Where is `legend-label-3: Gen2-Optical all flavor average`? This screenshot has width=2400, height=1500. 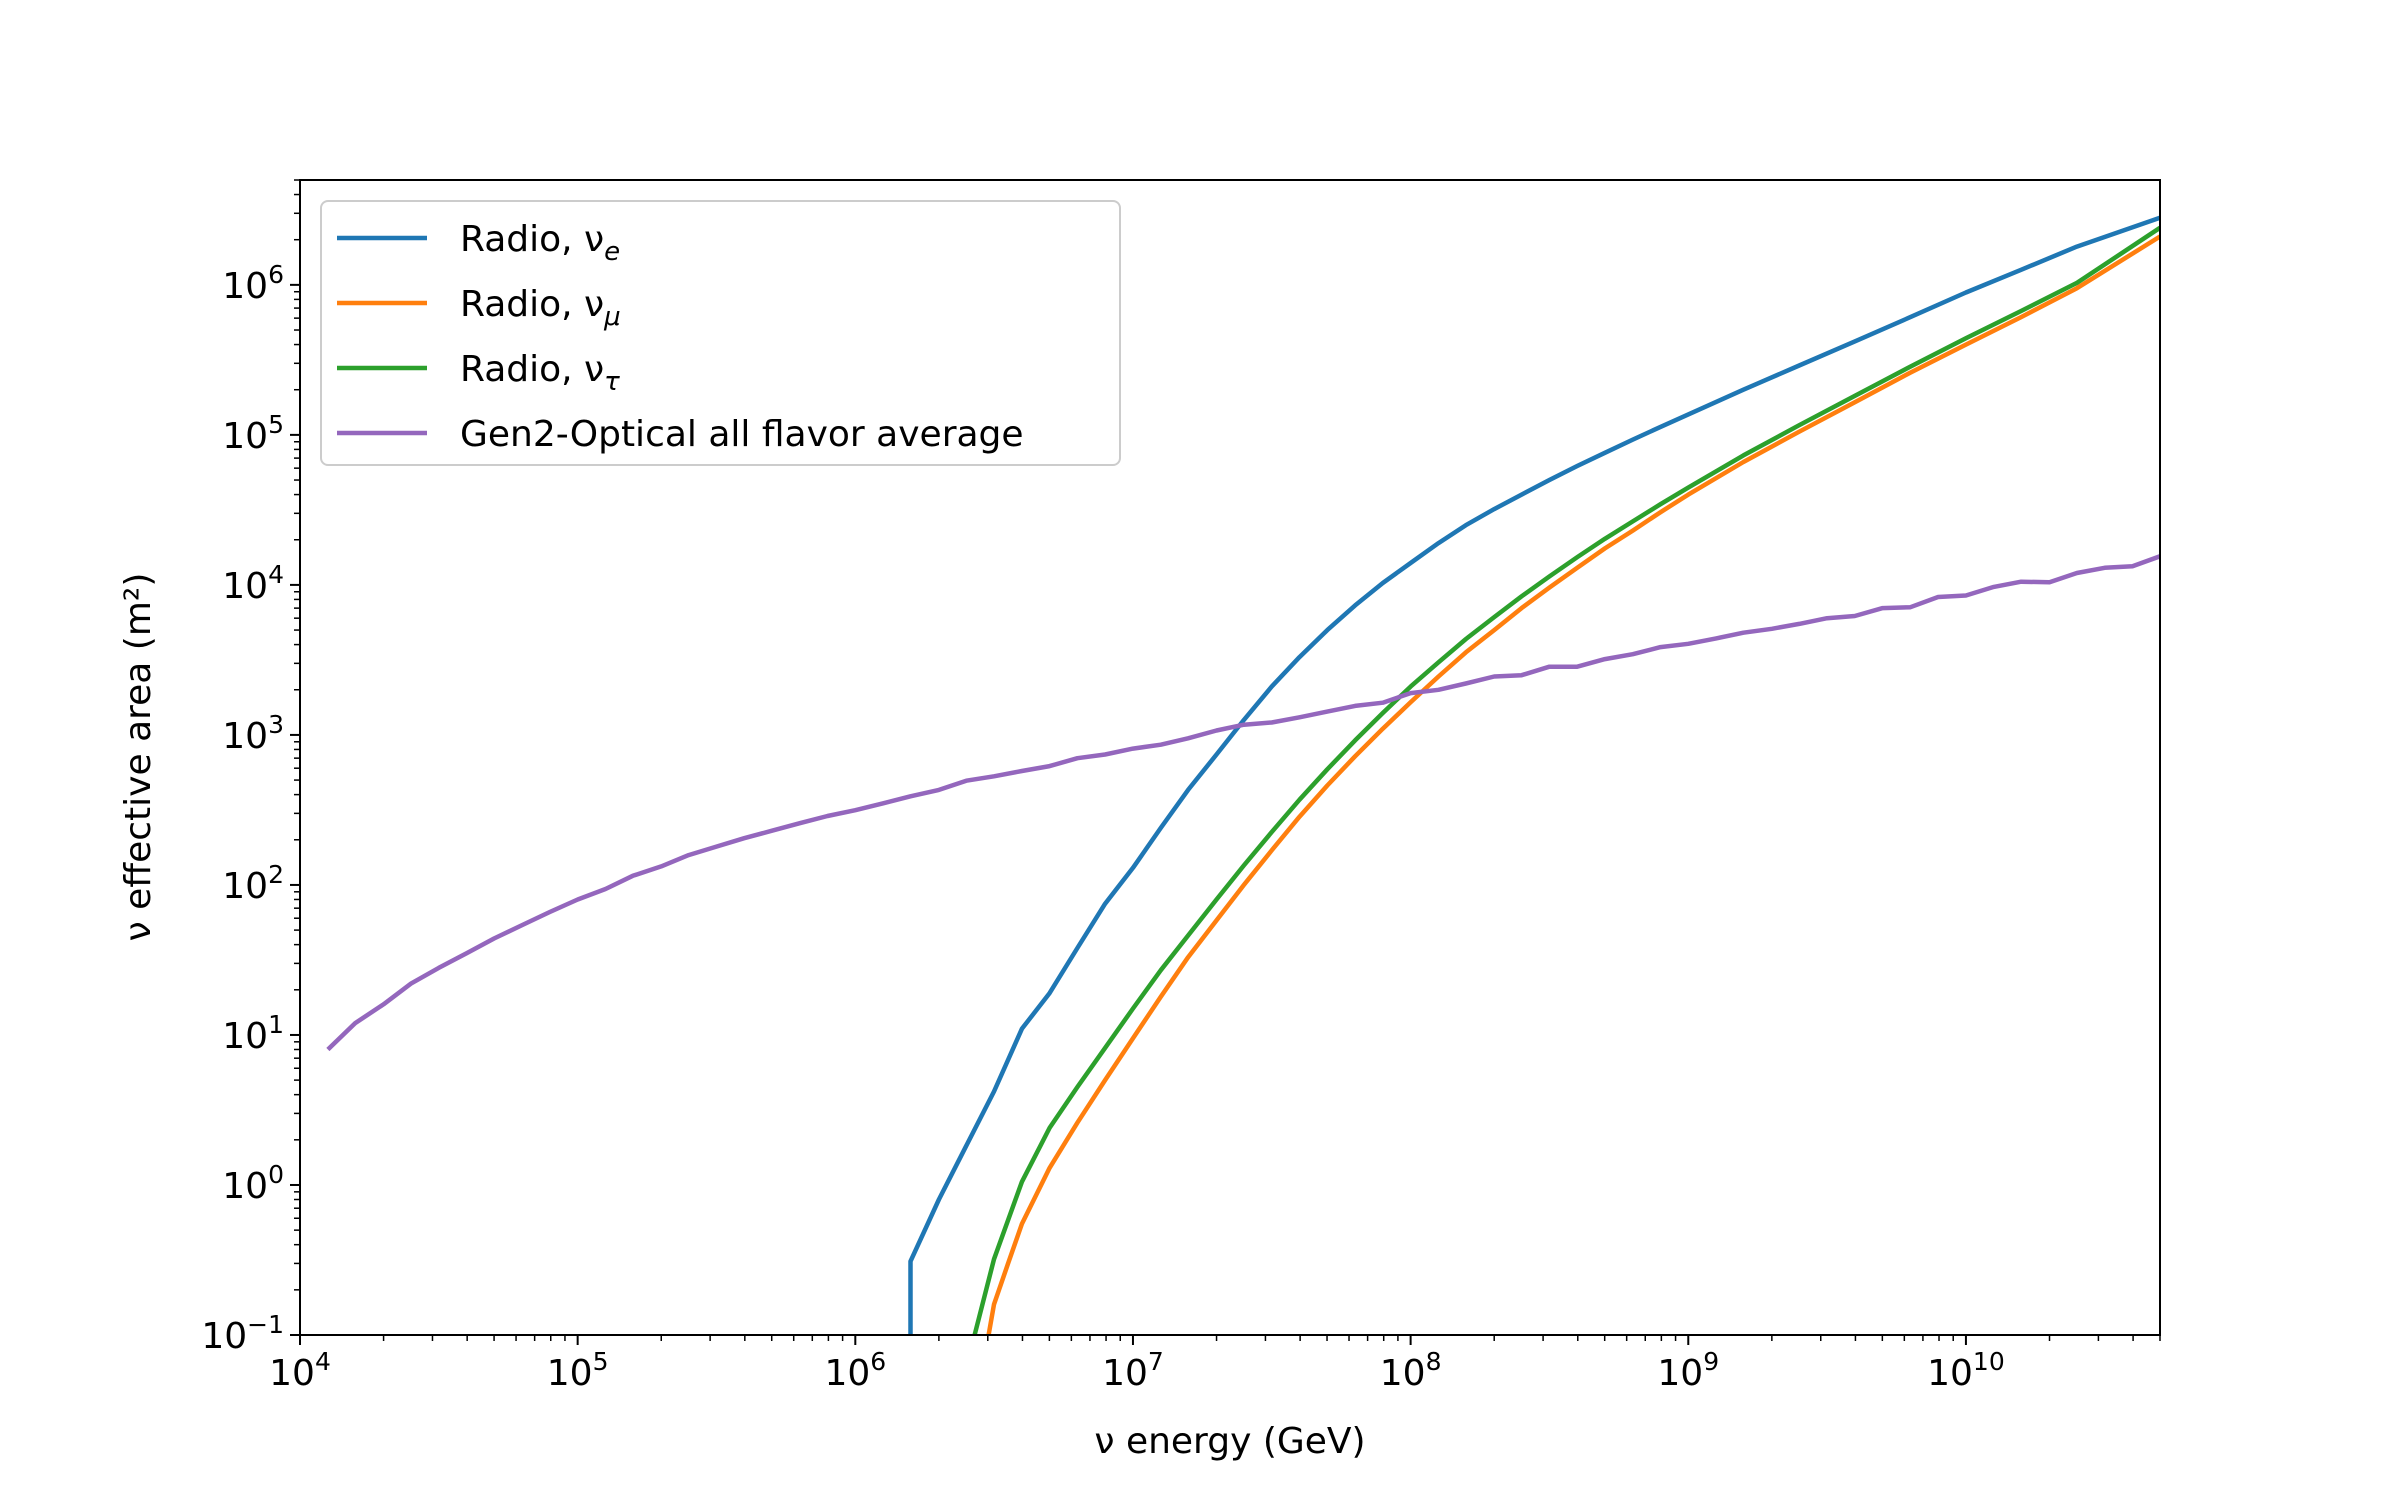
legend-label-3: Gen2-Optical all flavor average is located at coordinates (742, 434).